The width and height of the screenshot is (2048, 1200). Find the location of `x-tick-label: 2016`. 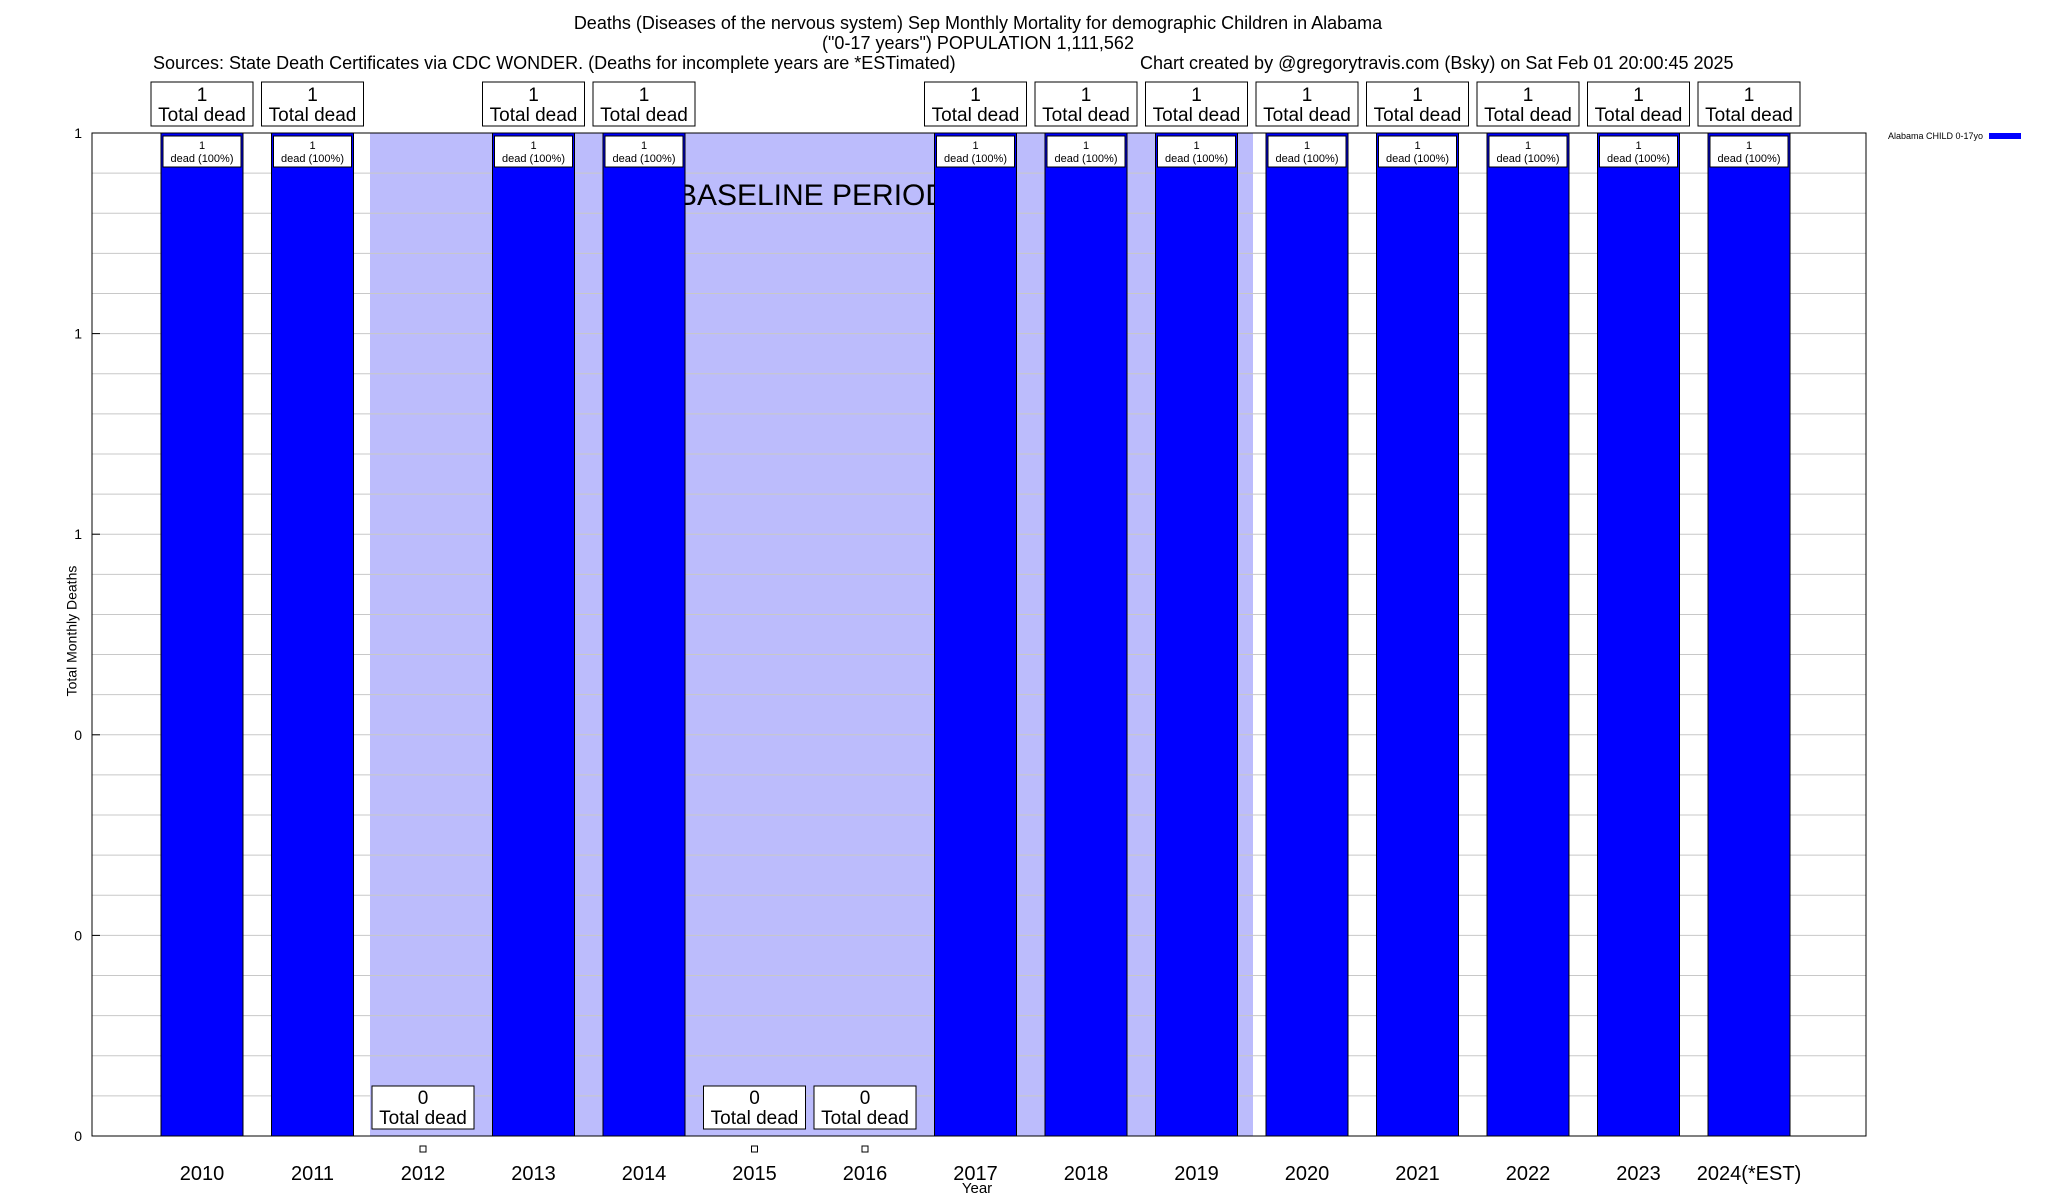

x-tick-label: 2016 is located at coordinates (865, 1174).